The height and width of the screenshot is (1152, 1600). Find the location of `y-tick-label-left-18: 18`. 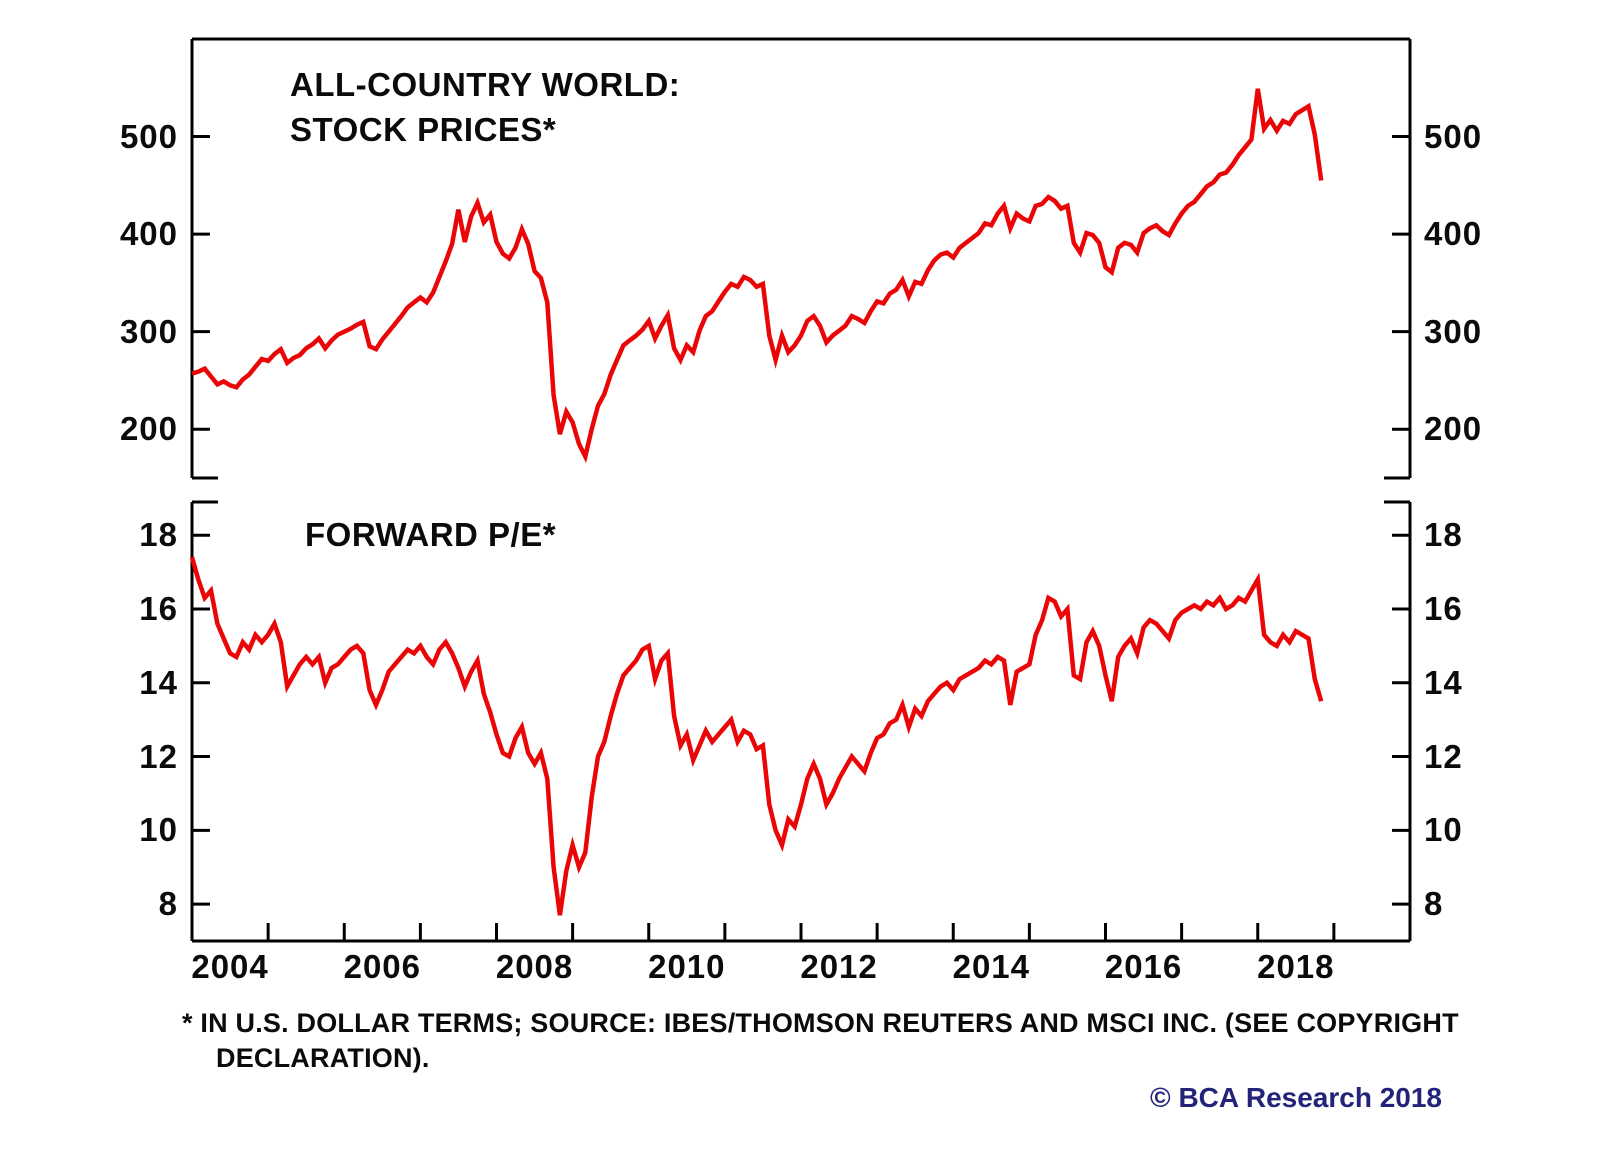

y-tick-label-left-18: 18 is located at coordinates (158, 535).